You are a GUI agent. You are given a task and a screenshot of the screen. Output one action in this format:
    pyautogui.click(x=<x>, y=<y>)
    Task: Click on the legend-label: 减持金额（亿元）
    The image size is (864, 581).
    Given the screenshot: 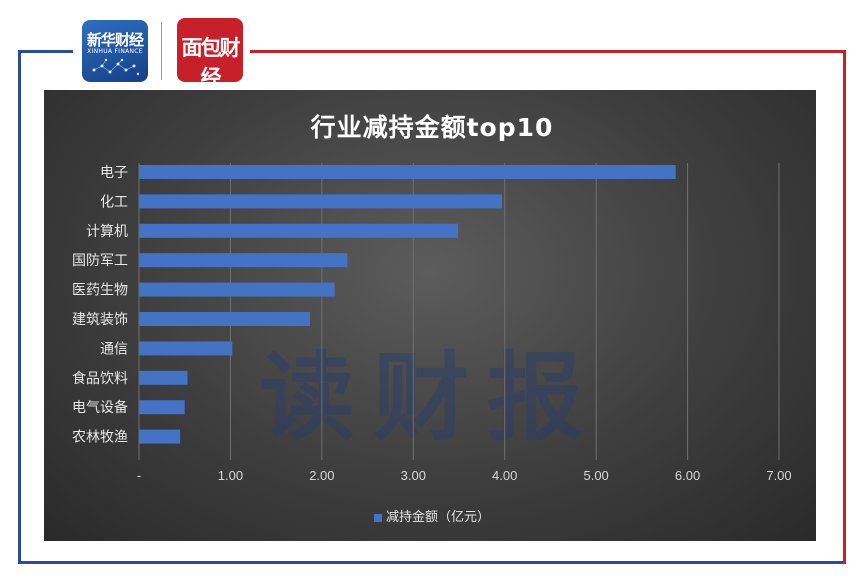 What is the action you would take?
    pyautogui.click(x=437, y=517)
    